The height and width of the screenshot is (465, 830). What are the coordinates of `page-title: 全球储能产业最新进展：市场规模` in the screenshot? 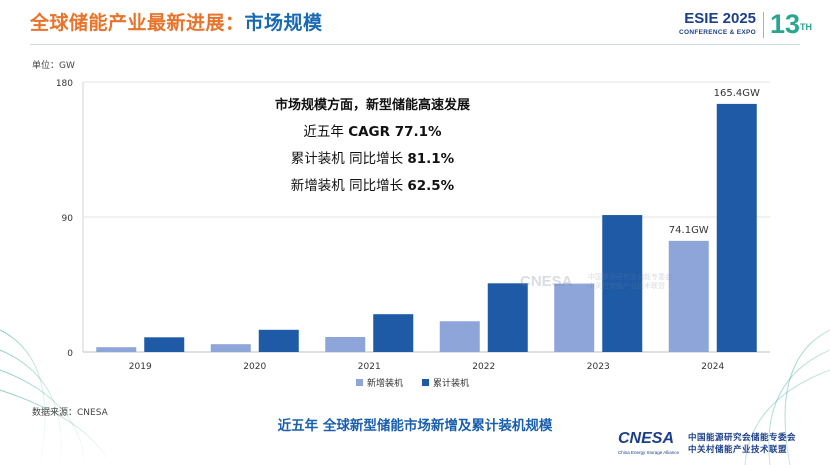 It's located at (176, 21).